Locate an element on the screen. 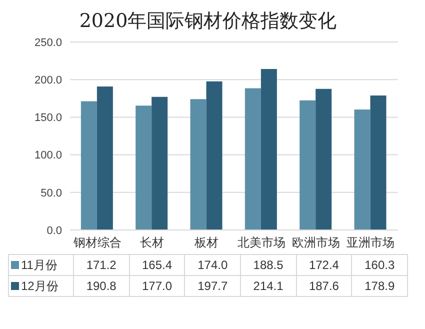 This screenshot has width=425, height=329. x-tick-label: 长材 is located at coordinates (152, 243).